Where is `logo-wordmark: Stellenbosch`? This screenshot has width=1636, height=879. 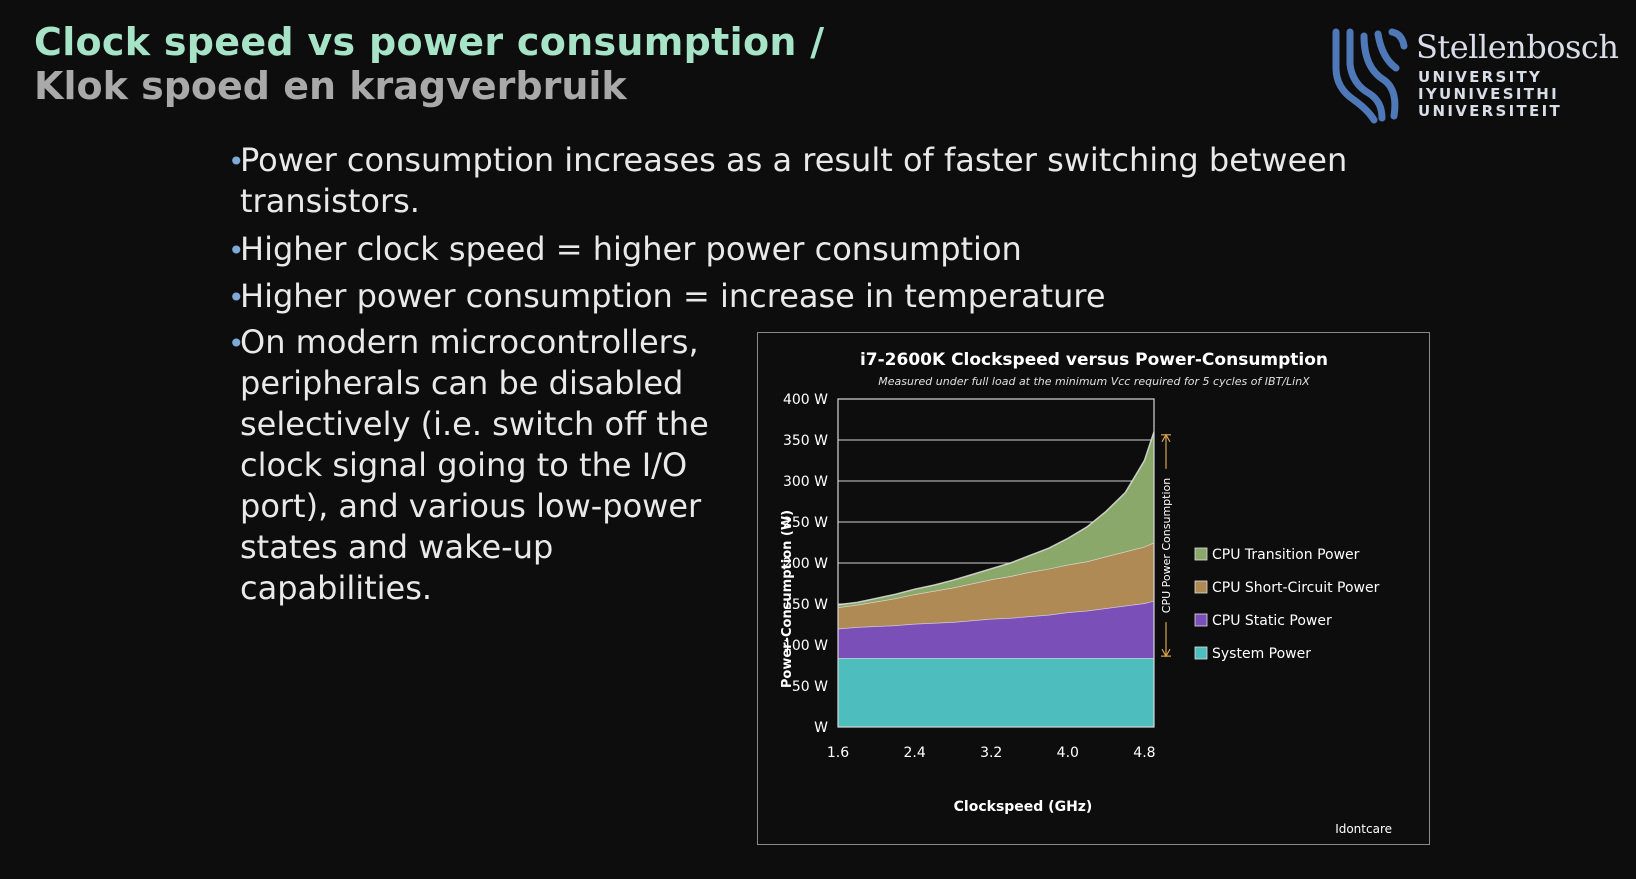 logo-wordmark: Stellenbosch is located at coordinates (1517, 47).